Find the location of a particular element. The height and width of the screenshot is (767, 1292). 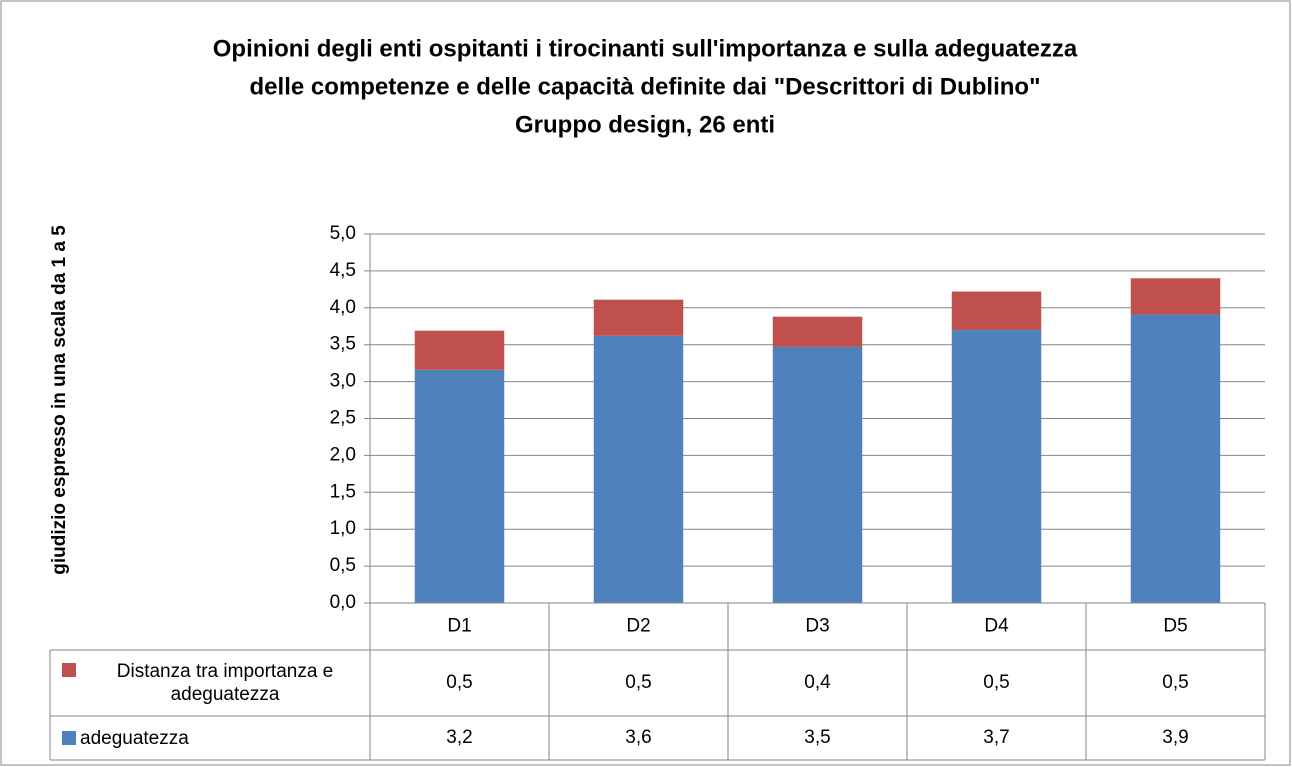

y-tick-label: 0,0 is located at coordinates (343, 602).